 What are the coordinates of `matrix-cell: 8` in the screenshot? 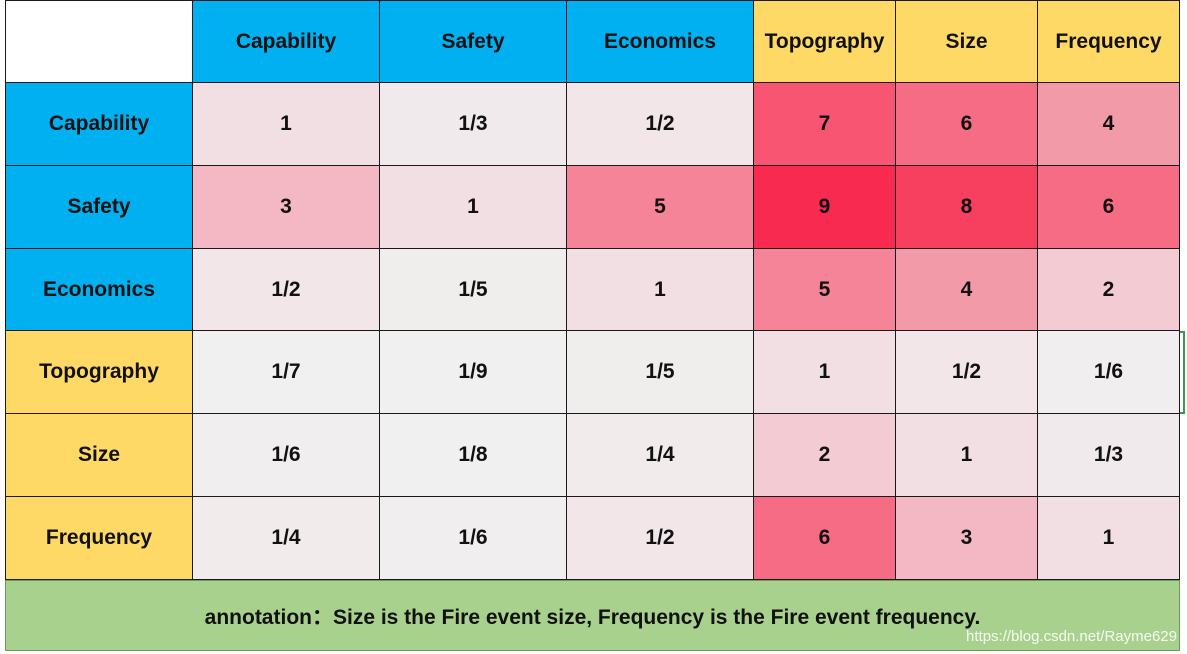 It's located at (967, 207).